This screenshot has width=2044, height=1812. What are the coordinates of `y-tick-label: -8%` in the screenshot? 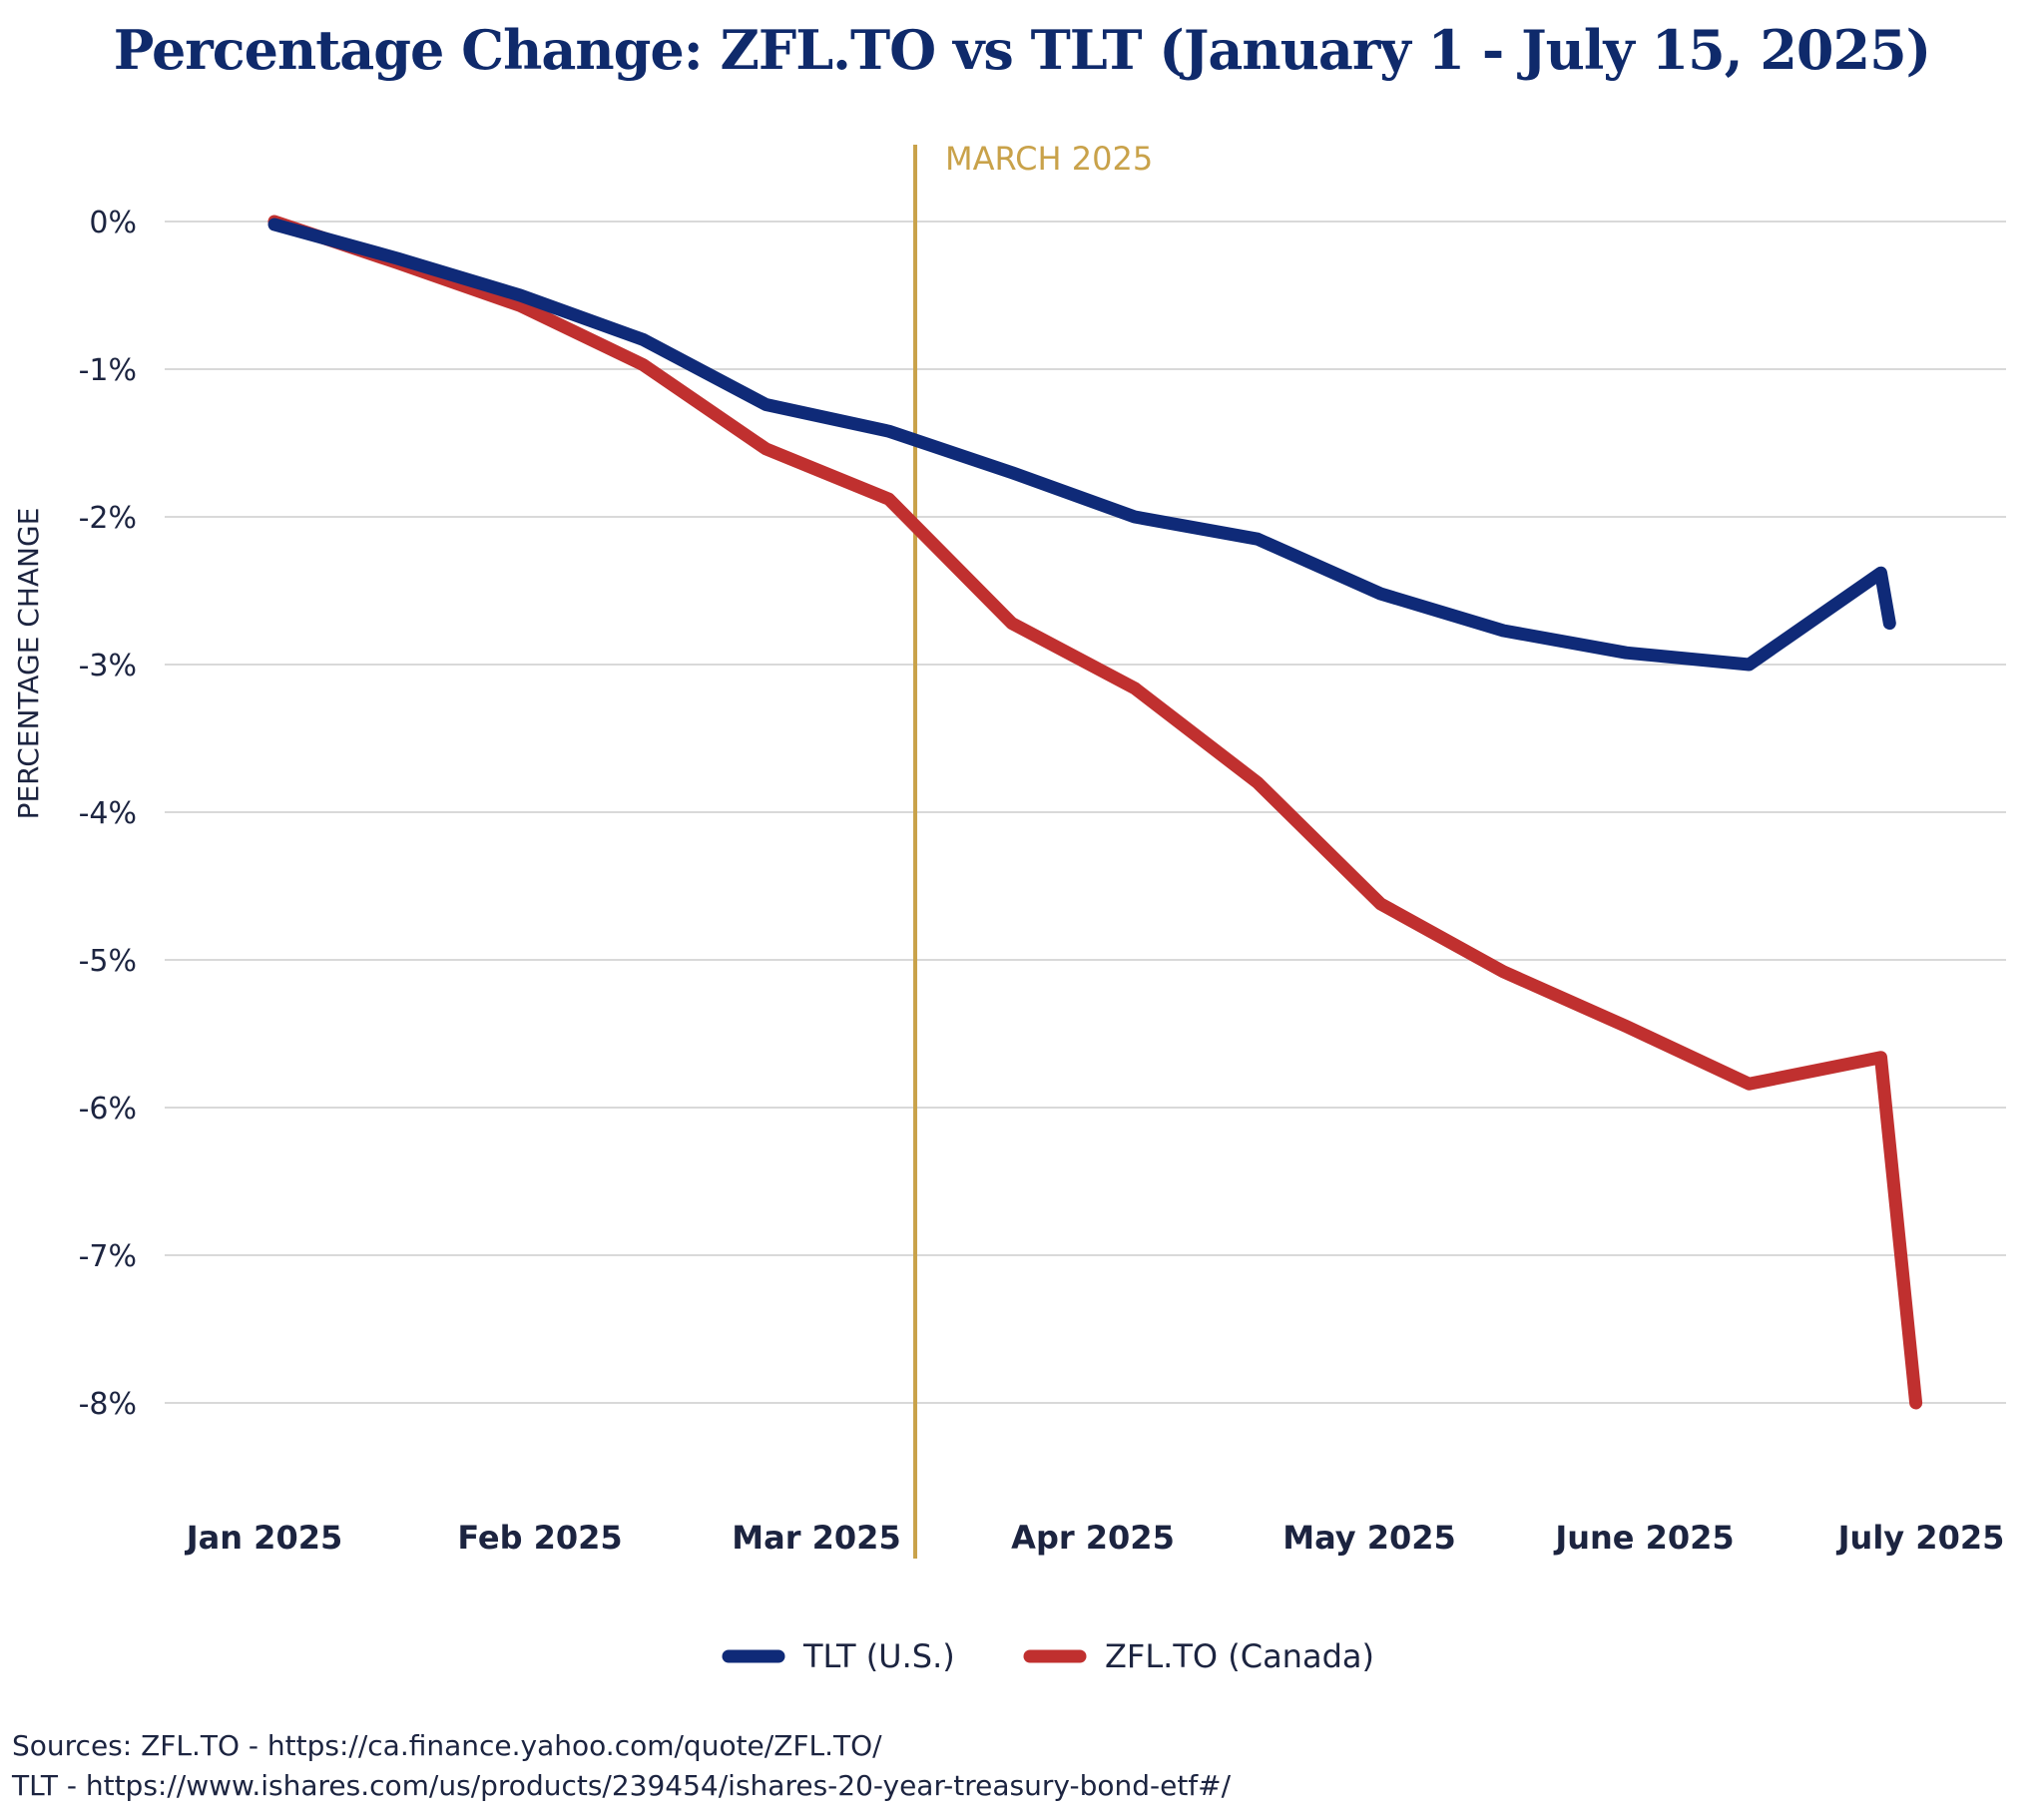 It's located at (108, 1404).